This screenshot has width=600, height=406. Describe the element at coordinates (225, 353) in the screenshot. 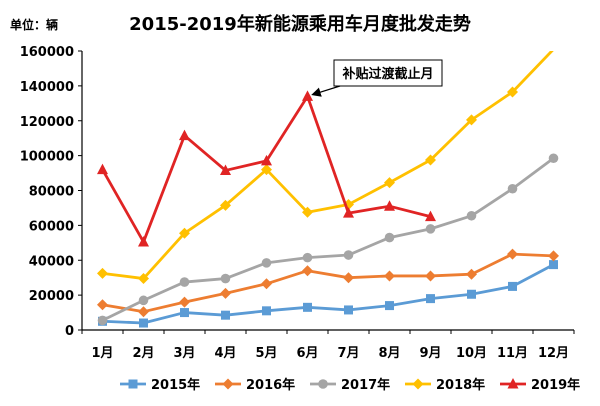

I see `x-tick-label: 4月` at that location.